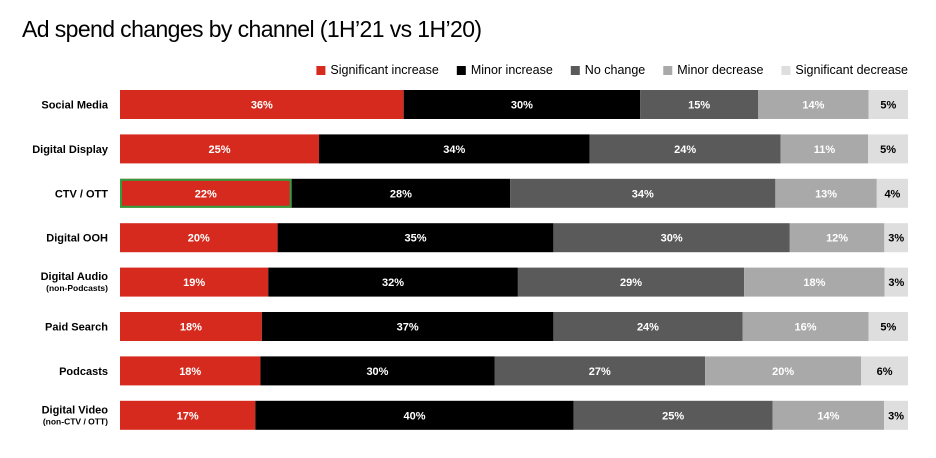 Image resolution: width=936 pixels, height=458 pixels. I want to click on category-label: Paid Search, so click(76, 328).